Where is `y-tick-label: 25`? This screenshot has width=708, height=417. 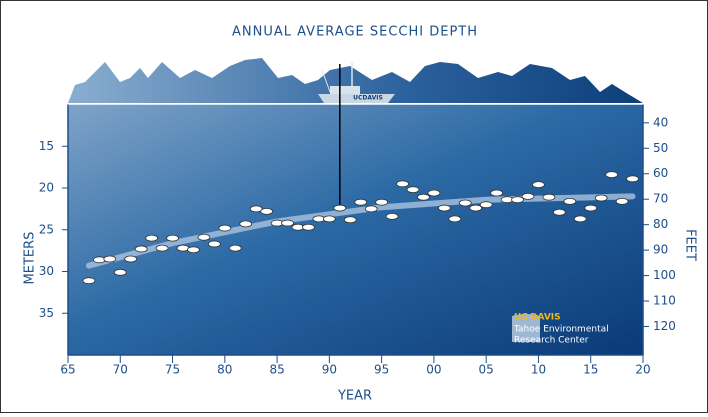 y-tick-label: 25 is located at coordinates (46, 229).